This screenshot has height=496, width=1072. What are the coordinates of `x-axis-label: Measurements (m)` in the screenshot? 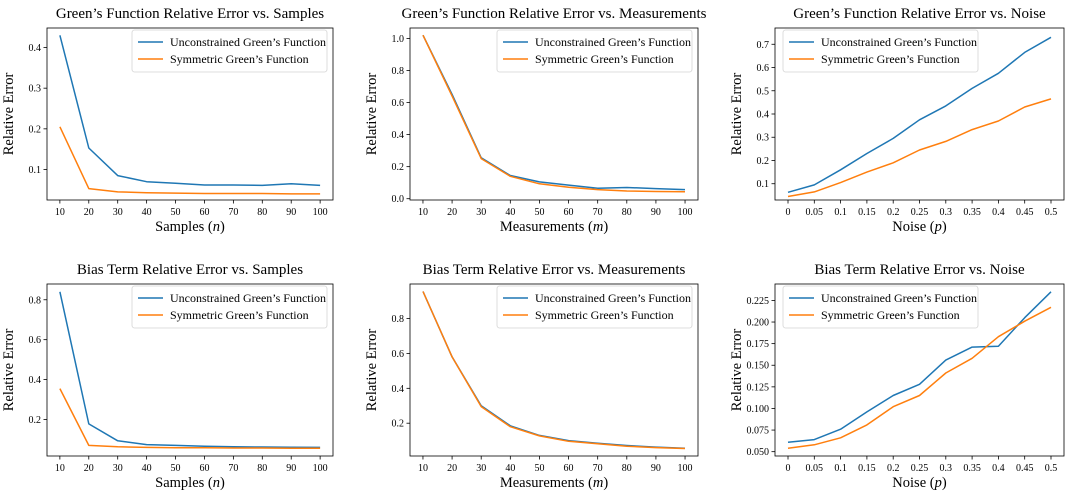 It's located at (554, 483).